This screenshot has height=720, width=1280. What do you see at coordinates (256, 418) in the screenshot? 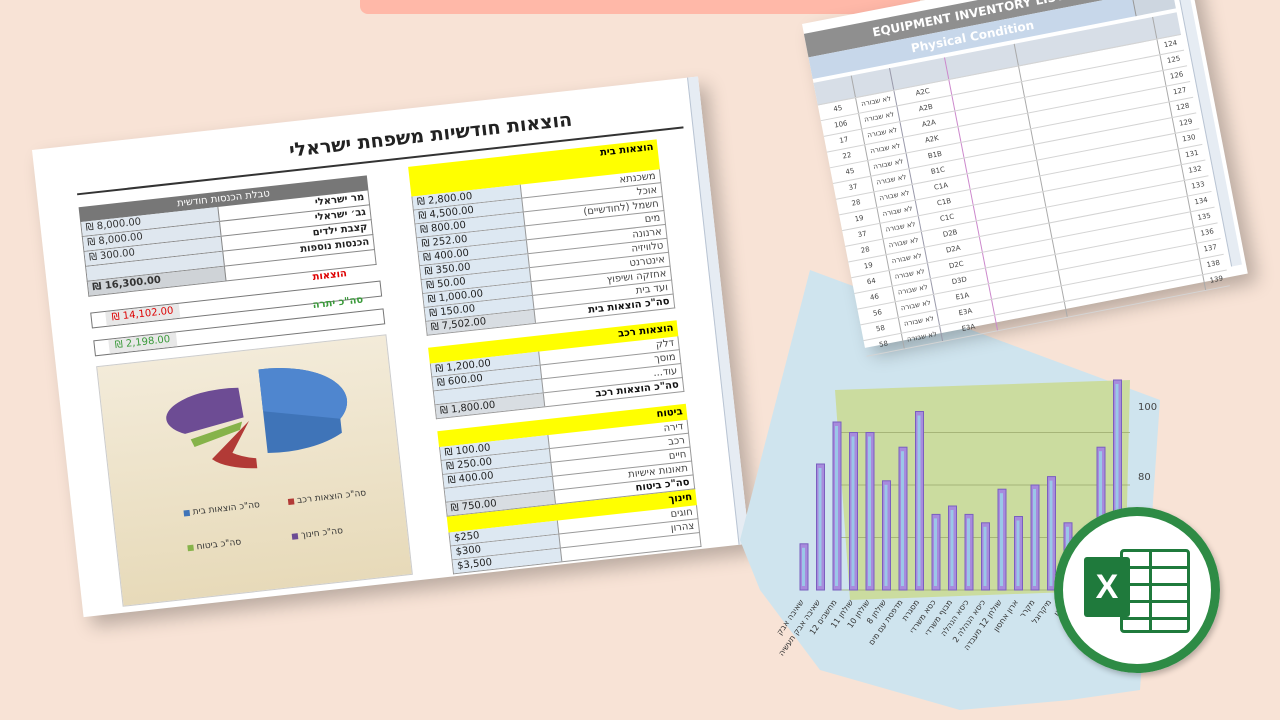
I see `pie-chart` at bounding box center [256, 418].